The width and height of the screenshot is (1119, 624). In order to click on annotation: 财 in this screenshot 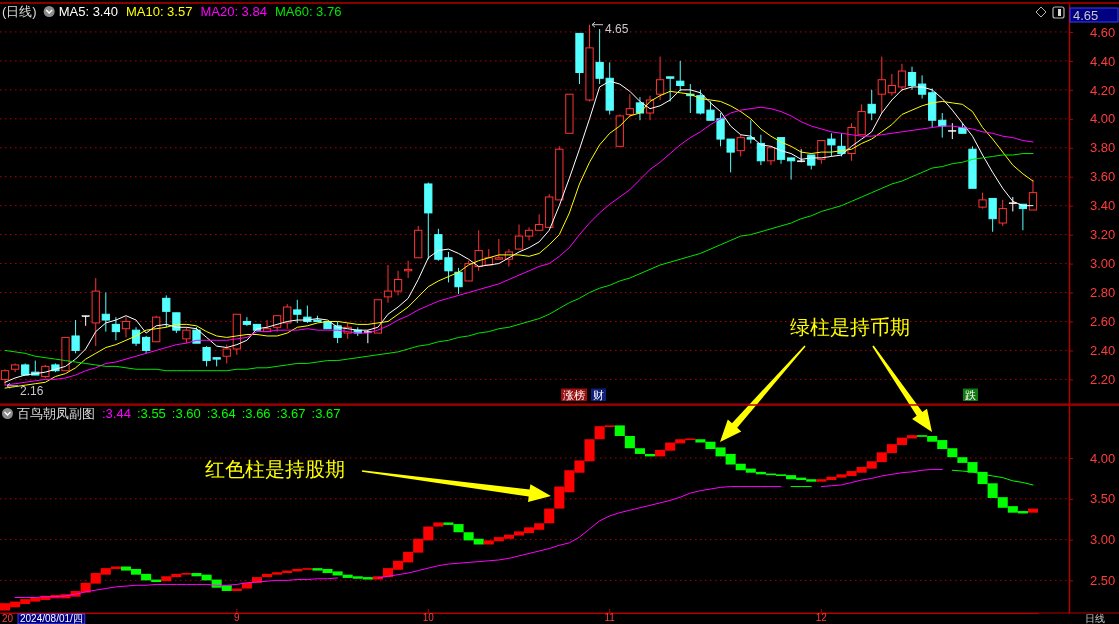, I will do `click(598, 394)`.